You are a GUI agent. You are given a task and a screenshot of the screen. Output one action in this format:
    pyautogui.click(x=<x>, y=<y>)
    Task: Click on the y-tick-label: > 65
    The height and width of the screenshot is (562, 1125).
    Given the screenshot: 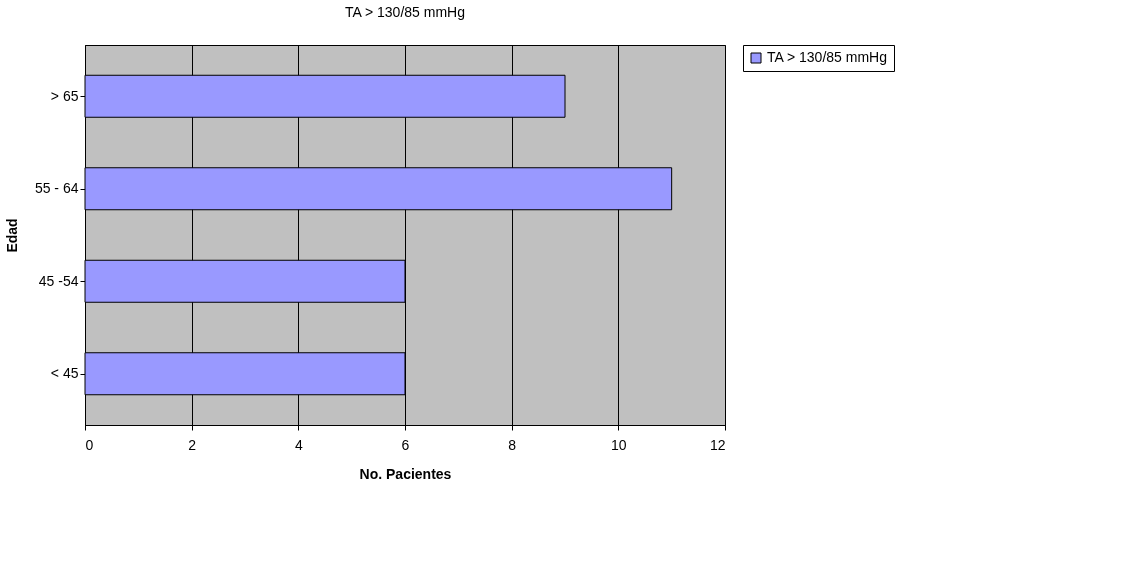 What is the action you would take?
    pyautogui.click(x=64, y=95)
    